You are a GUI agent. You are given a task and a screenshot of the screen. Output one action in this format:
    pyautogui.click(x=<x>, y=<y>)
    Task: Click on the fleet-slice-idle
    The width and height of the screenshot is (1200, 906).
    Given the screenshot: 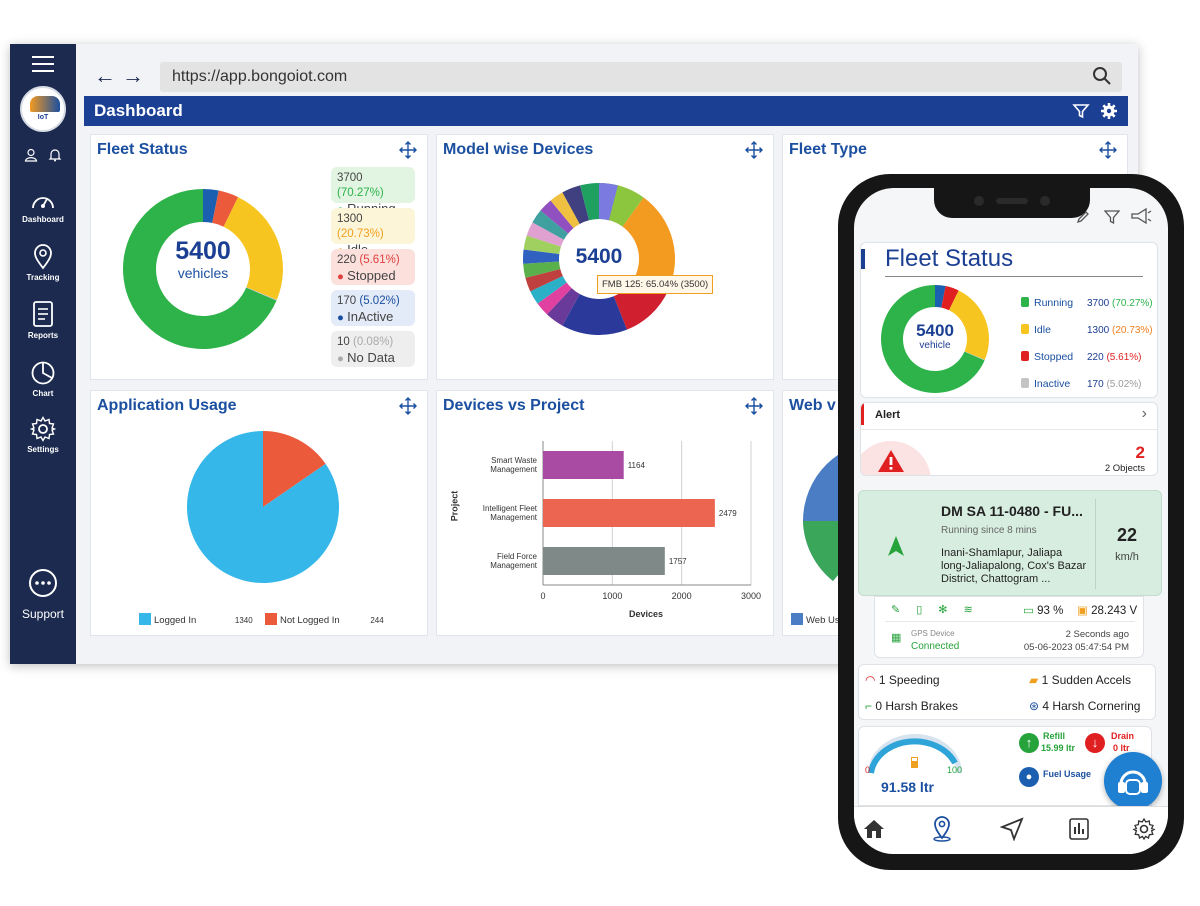 What is the action you would take?
    pyautogui.click(x=253, y=248)
    